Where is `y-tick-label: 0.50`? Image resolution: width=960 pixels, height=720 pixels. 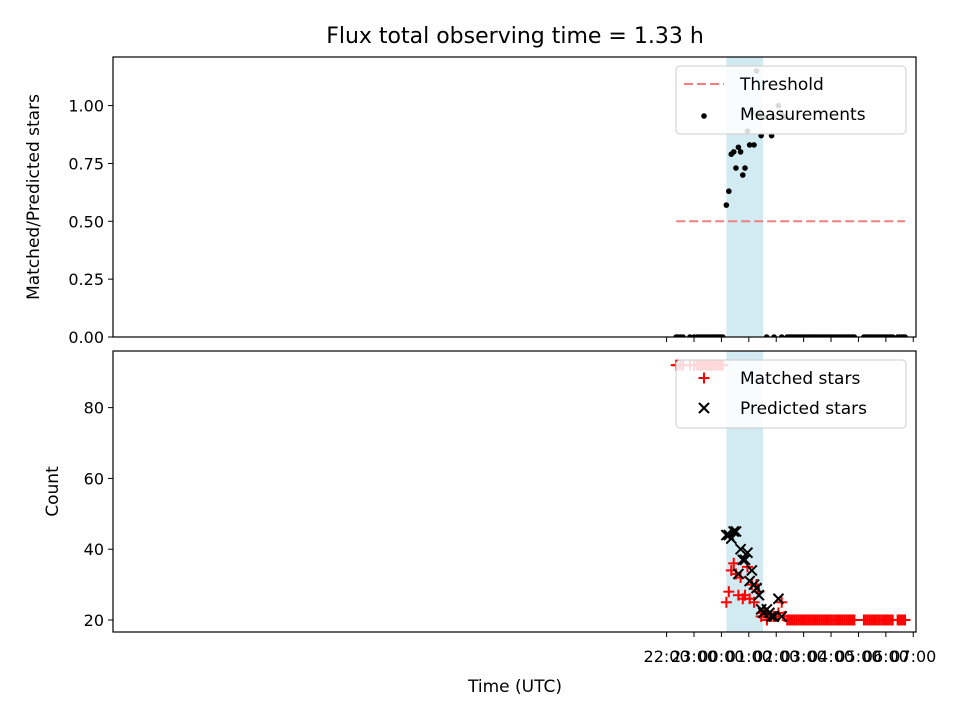 y-tick-label: 0.50 is located at coordinates (86, 221).